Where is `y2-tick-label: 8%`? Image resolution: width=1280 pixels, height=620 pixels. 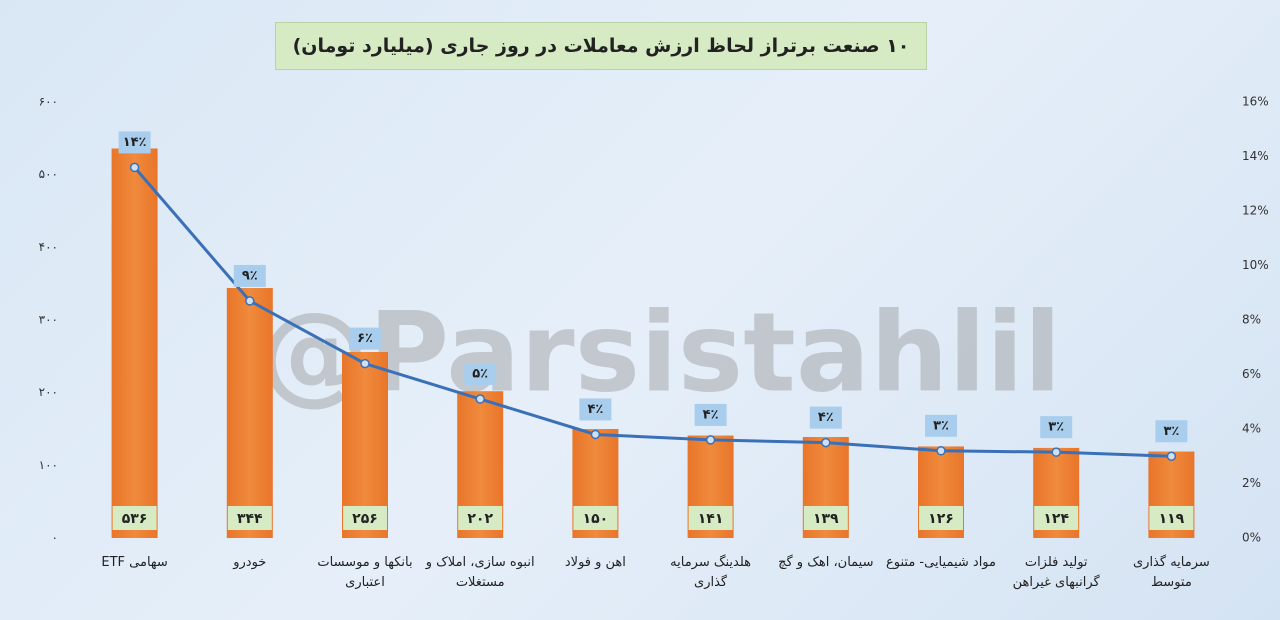 y2-tick-label: 8% is located at coordinates (1251, 320).